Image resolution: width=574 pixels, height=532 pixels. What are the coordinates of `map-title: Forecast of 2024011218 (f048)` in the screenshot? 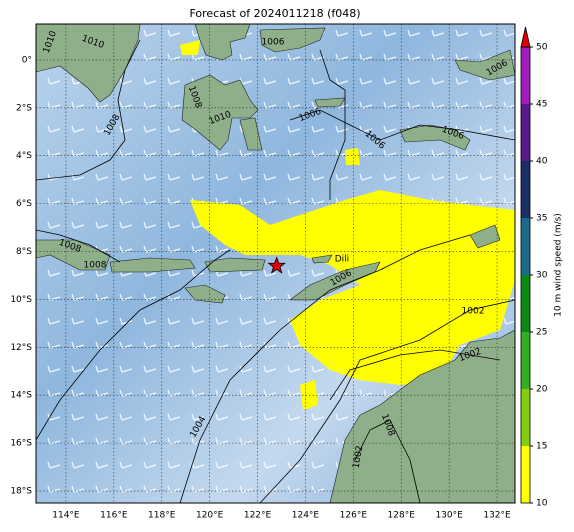 It's located at (274, 13).